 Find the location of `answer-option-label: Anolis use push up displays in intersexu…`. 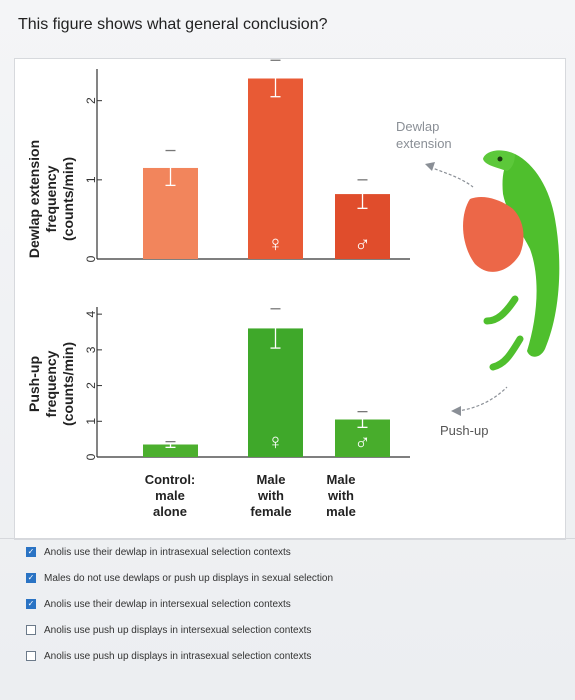

answer-option-label: Anolis use push up displays in intersexu… is located at coordinates (178, 630).